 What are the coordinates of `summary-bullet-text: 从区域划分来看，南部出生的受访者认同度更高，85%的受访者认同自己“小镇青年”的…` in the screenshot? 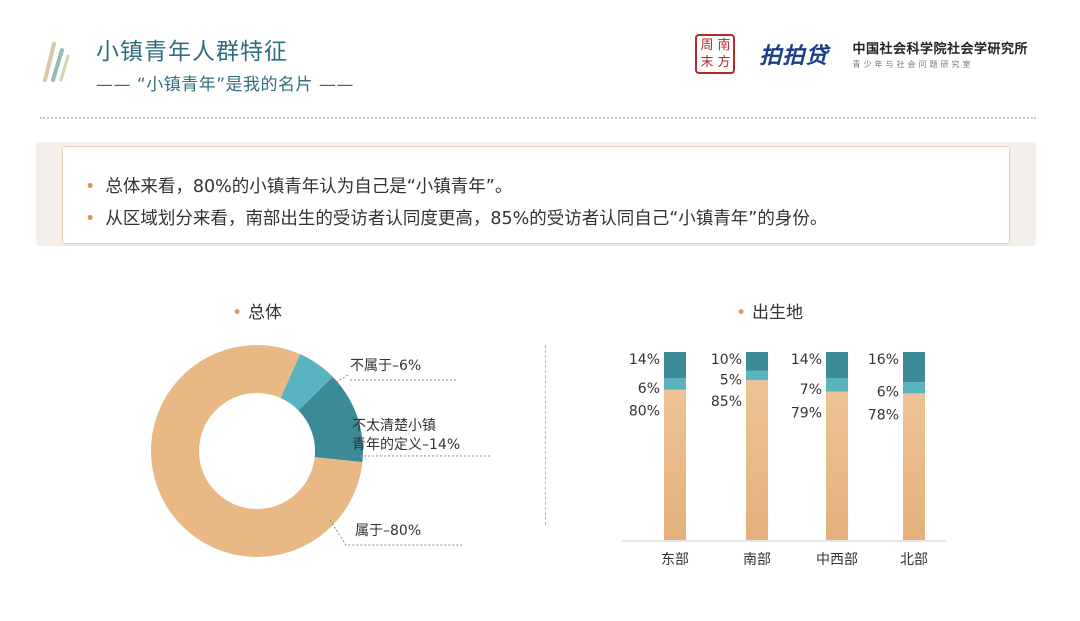 It's located at (466, 219).